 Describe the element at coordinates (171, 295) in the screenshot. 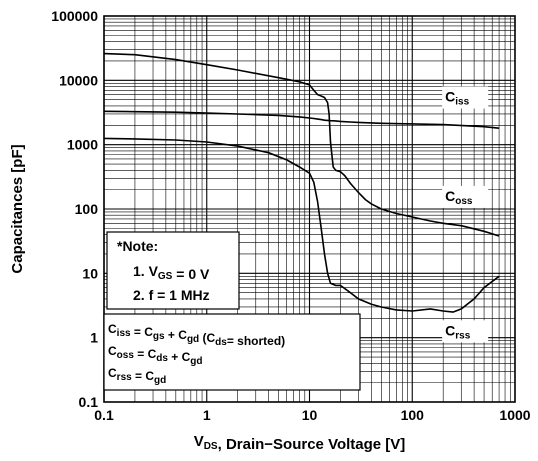

I see `note-item: 2. f = 1 MHz` at that location.